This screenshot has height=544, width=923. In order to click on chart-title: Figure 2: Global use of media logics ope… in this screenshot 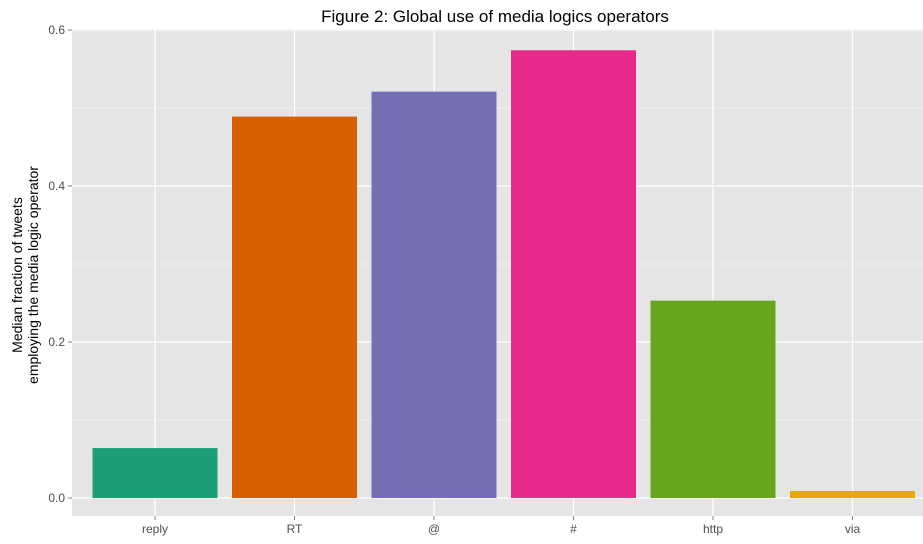, I will do `click(495, 16)`.